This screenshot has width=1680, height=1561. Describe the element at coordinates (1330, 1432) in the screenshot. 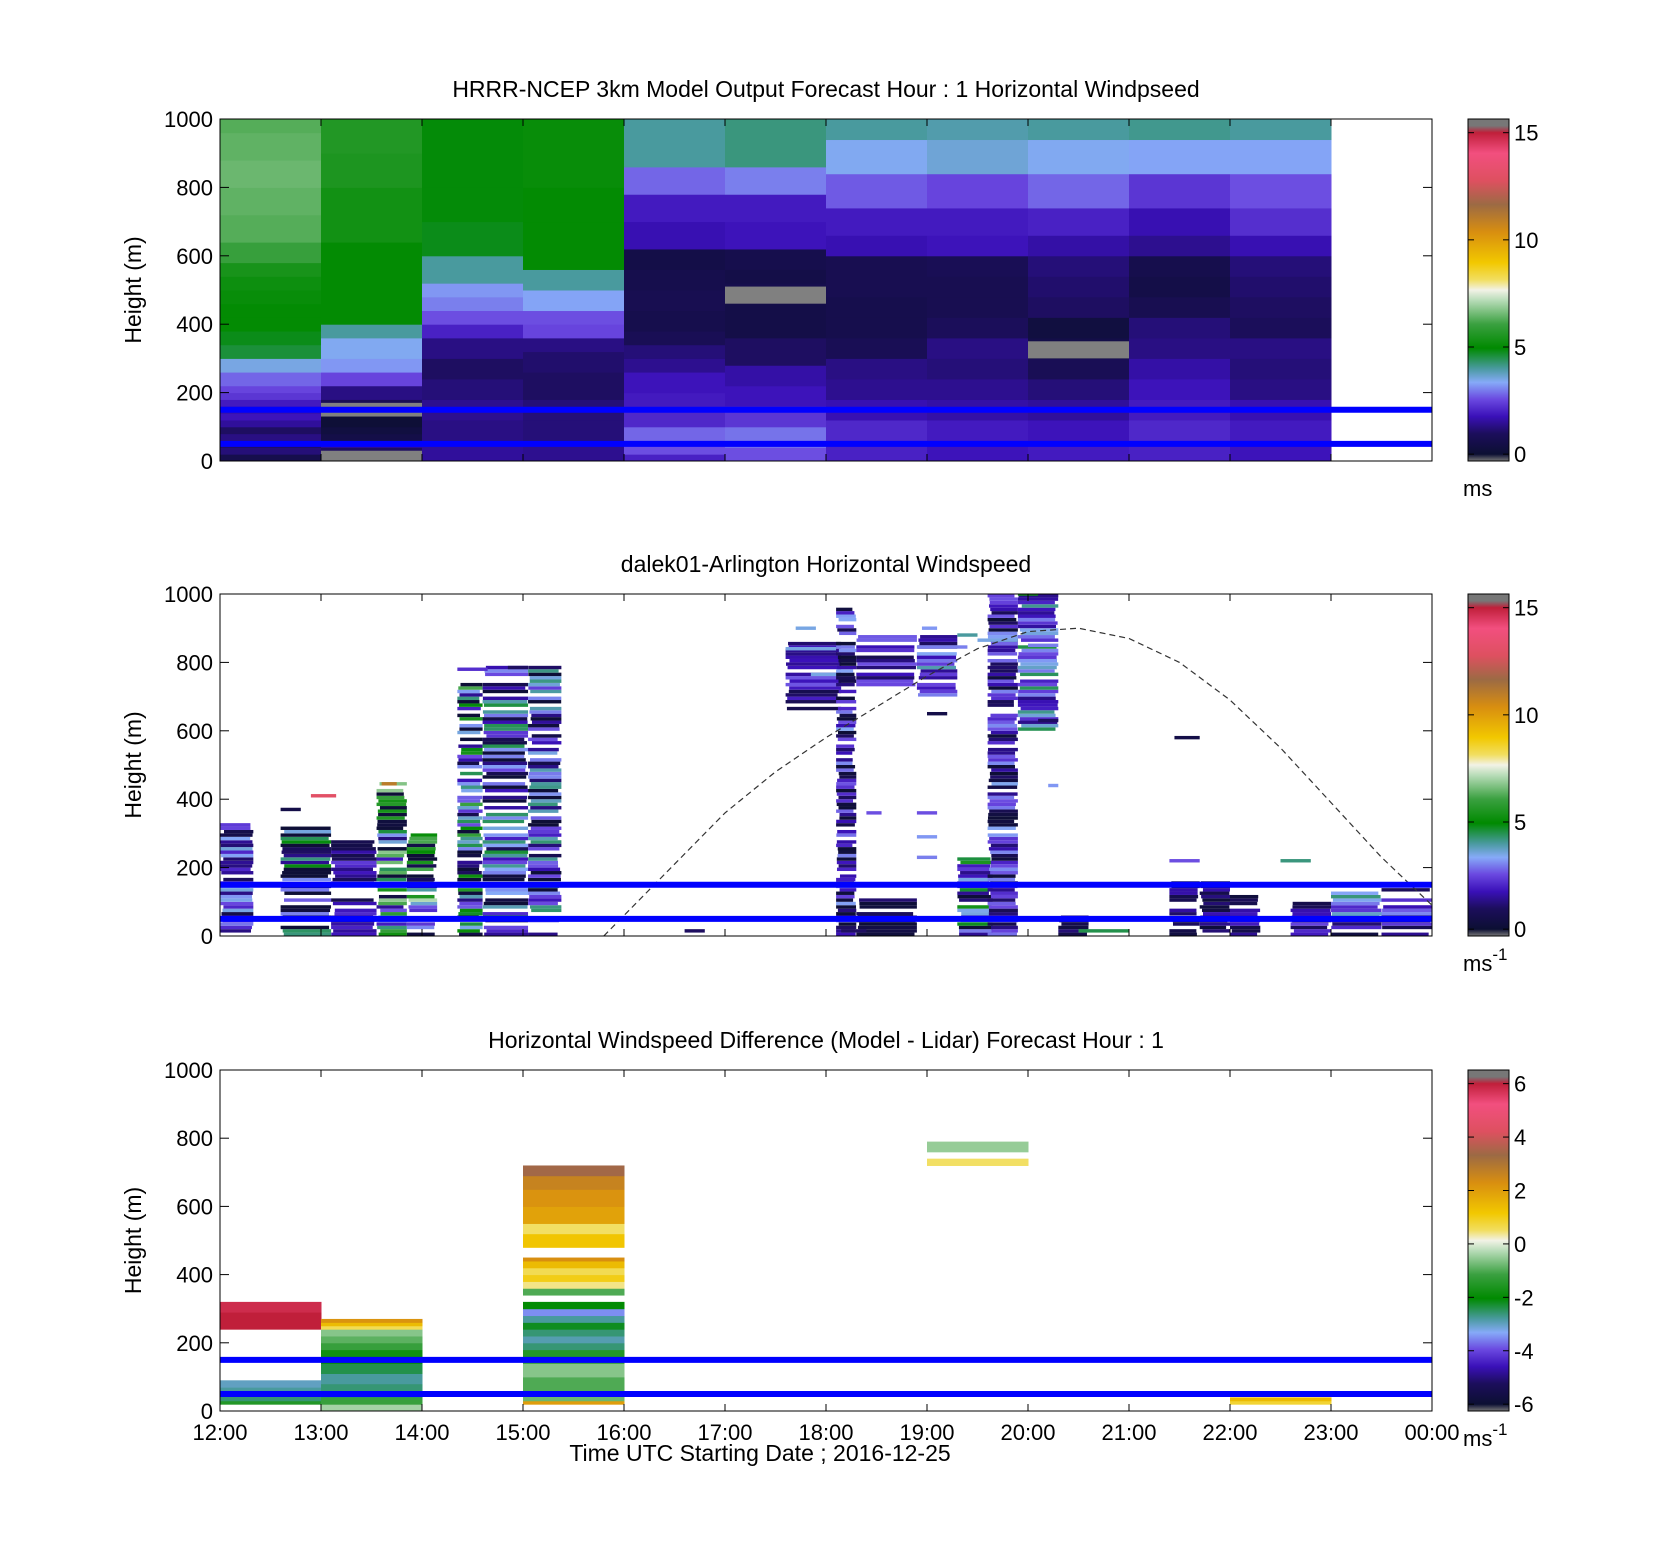

I see `x-tick-label: 23:00` at that location.